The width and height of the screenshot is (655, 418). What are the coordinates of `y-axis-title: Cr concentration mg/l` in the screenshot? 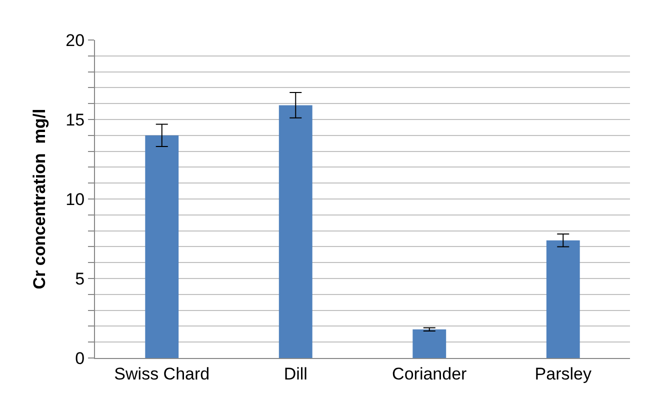 It's located at (40, 199).